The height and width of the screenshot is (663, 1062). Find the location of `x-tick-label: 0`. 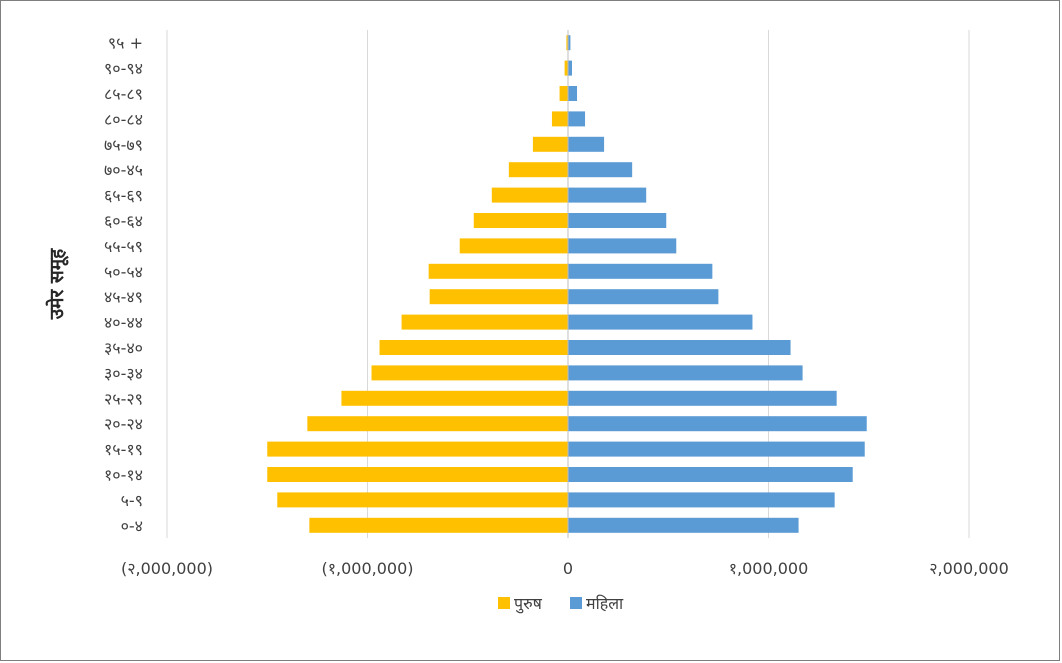

x-tick-label: 0 is located at coordinates (568, 568).